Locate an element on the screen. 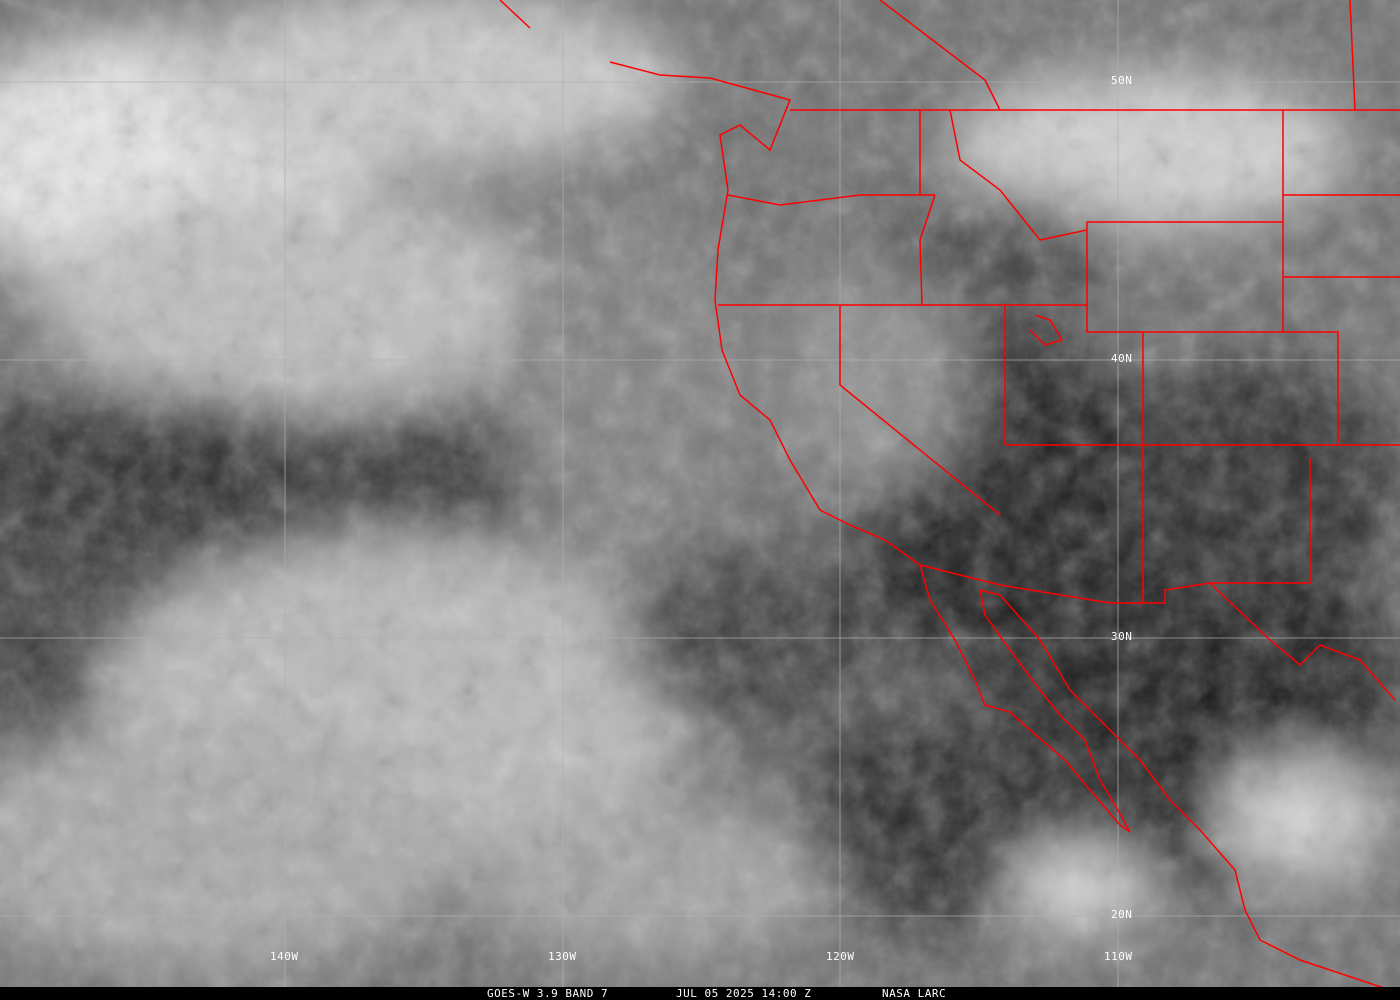 The height and width of the screenshot is (1000, 1400). longitude-label-120w: 120W is located at coordinates (840, 956).